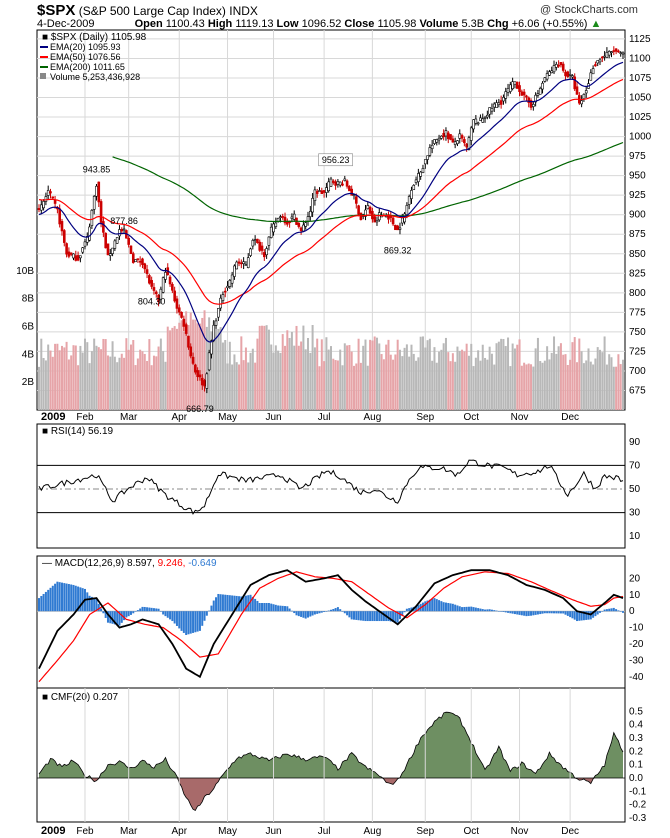  What do you see at coordinates (372, 831) in the screenshot?
I see `cmf-x-tick-label-Aug: Aug` at bounding box center [372, 831].